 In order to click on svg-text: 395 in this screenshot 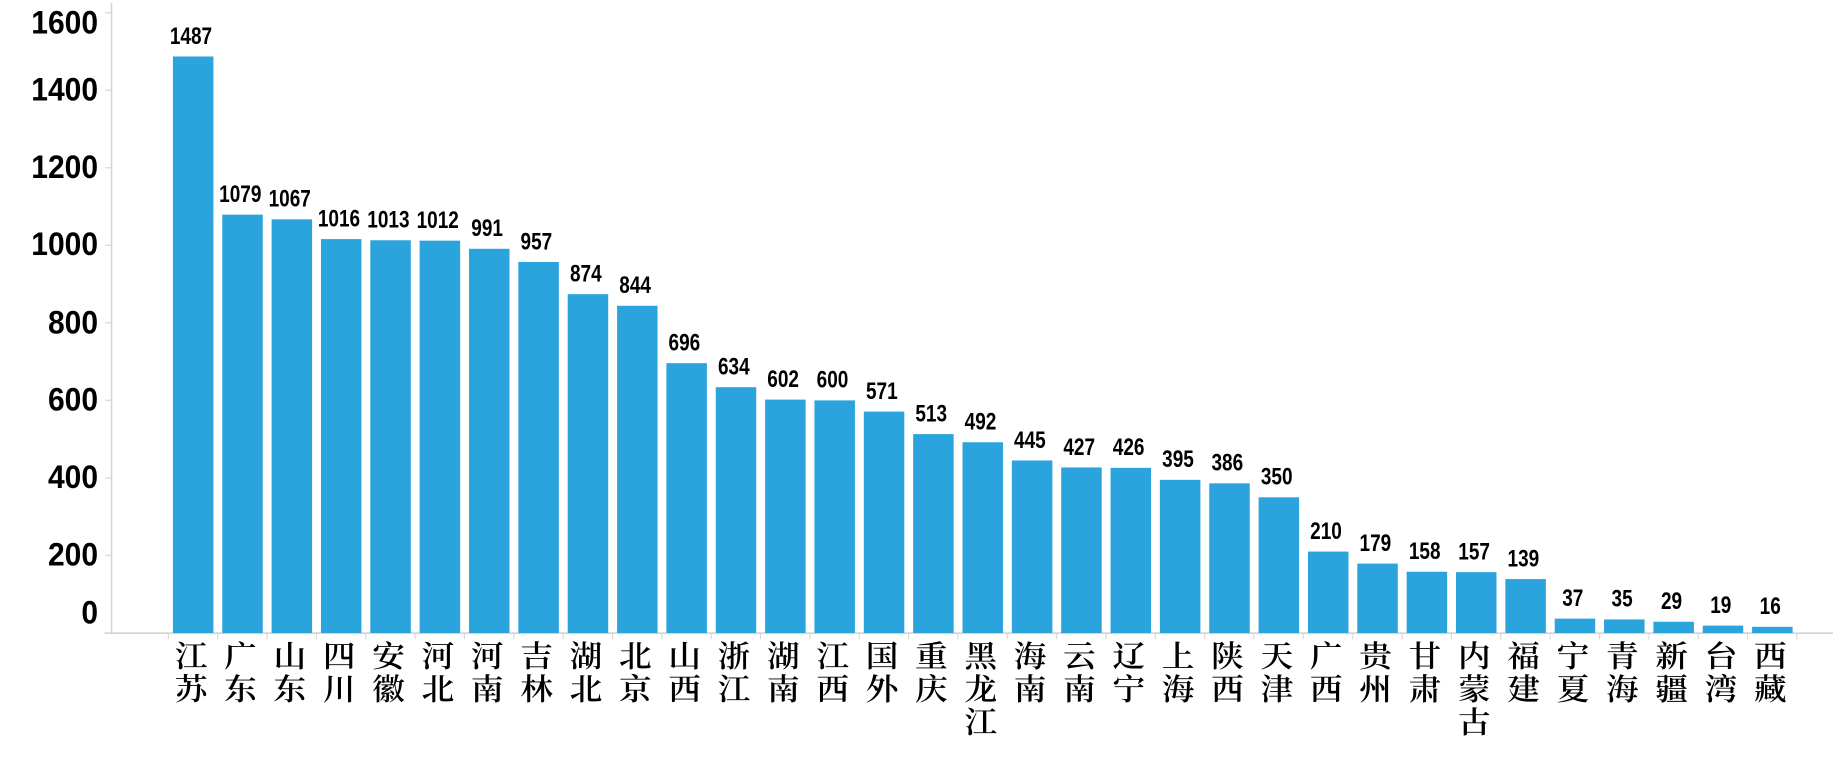, I will do `click(1178, 459)`.